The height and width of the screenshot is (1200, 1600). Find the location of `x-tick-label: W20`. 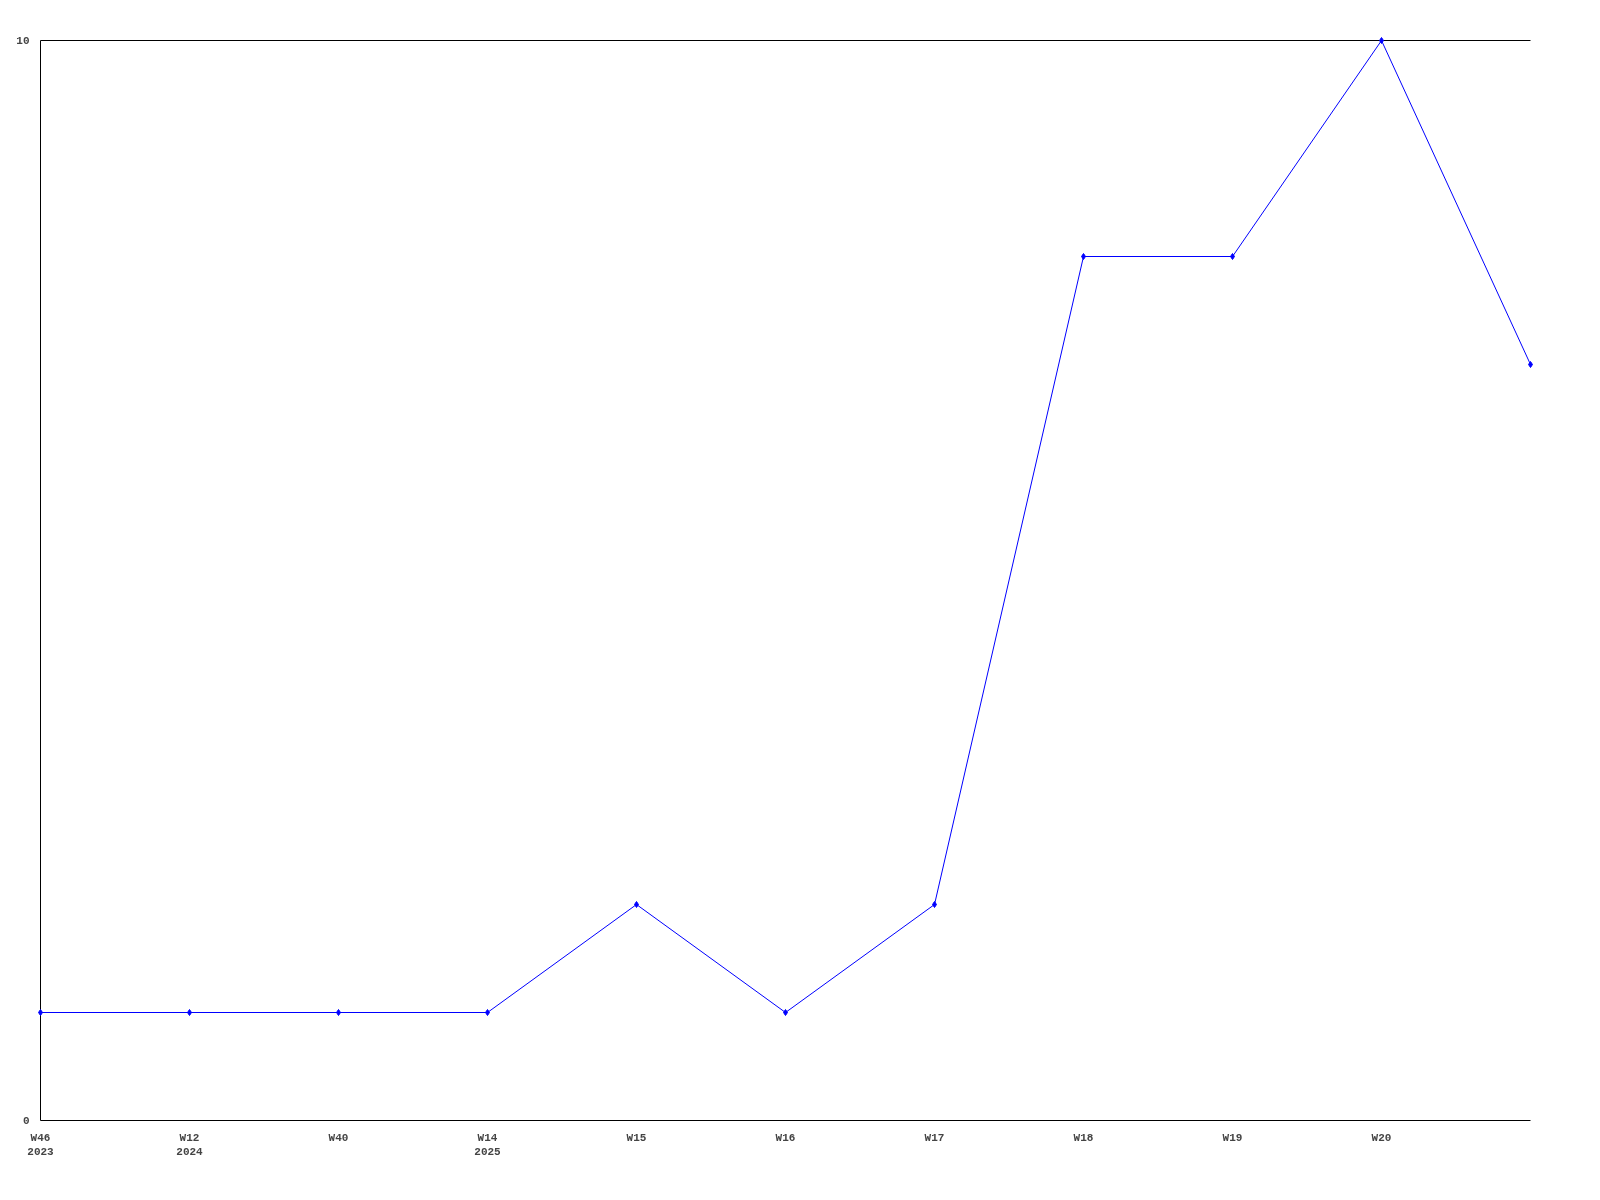

x-tick-label: W20 is located at coordinates (1381, 1137).